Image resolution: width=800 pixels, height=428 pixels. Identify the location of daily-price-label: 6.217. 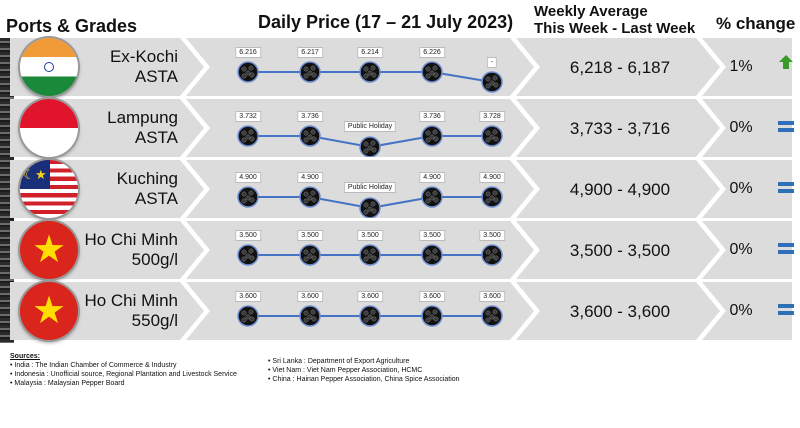
(310, 52).